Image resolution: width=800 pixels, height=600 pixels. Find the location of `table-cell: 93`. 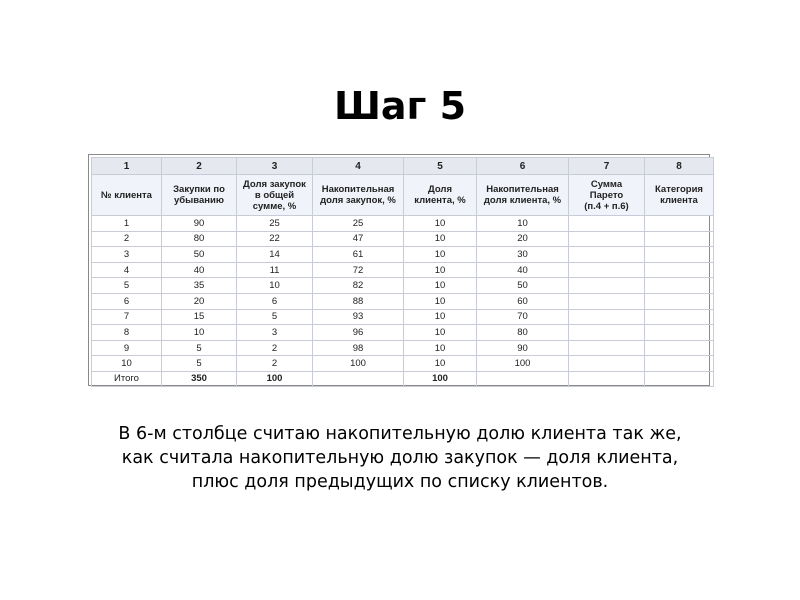

table-cell: 93 is located at coordinates (358, 317).